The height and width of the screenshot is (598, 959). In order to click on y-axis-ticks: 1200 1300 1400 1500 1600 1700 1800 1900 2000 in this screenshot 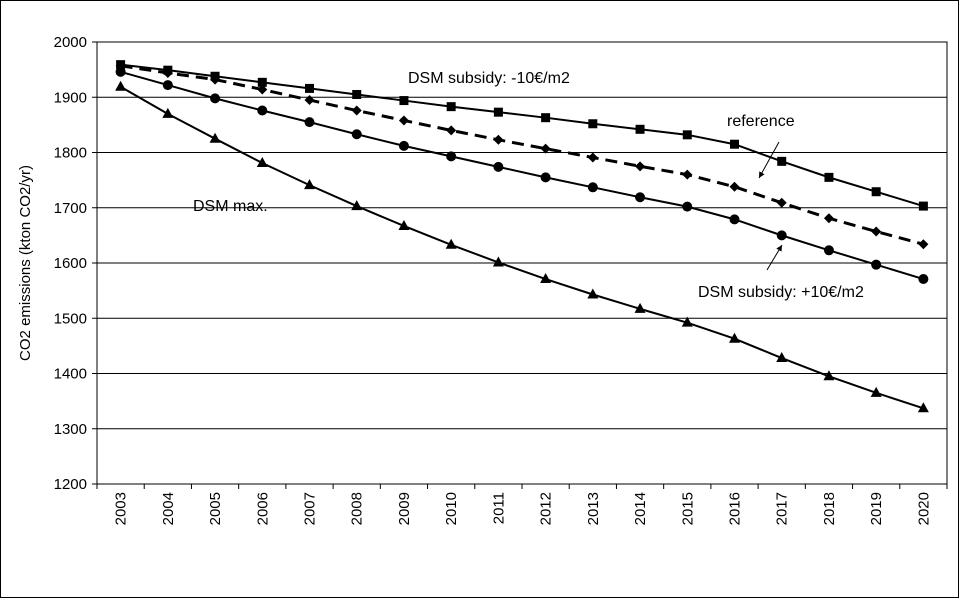, I will do `click(75, 263)`.